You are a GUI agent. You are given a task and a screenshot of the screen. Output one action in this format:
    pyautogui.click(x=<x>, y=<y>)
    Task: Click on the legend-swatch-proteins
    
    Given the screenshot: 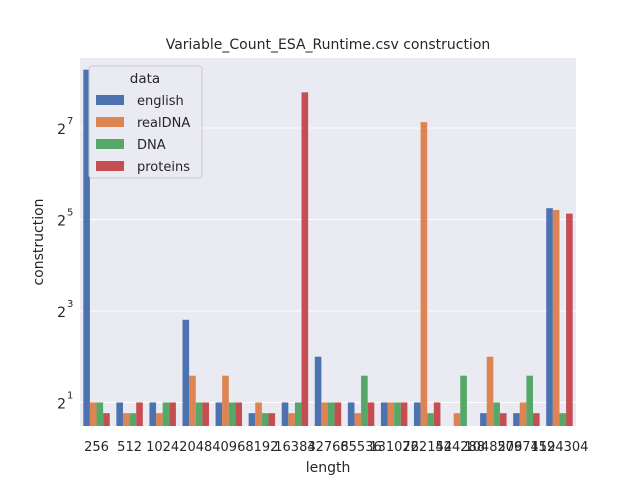 What is the action you would take?
    pyautogui.click(x=110, y=166)
    